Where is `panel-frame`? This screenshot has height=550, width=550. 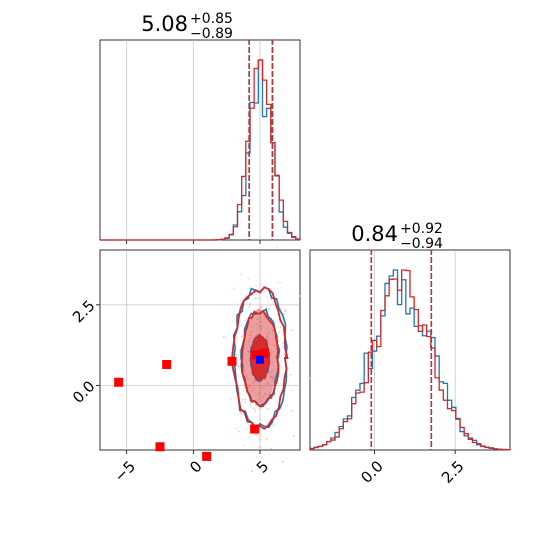 panel-frame is located at coordinates (200, 140).